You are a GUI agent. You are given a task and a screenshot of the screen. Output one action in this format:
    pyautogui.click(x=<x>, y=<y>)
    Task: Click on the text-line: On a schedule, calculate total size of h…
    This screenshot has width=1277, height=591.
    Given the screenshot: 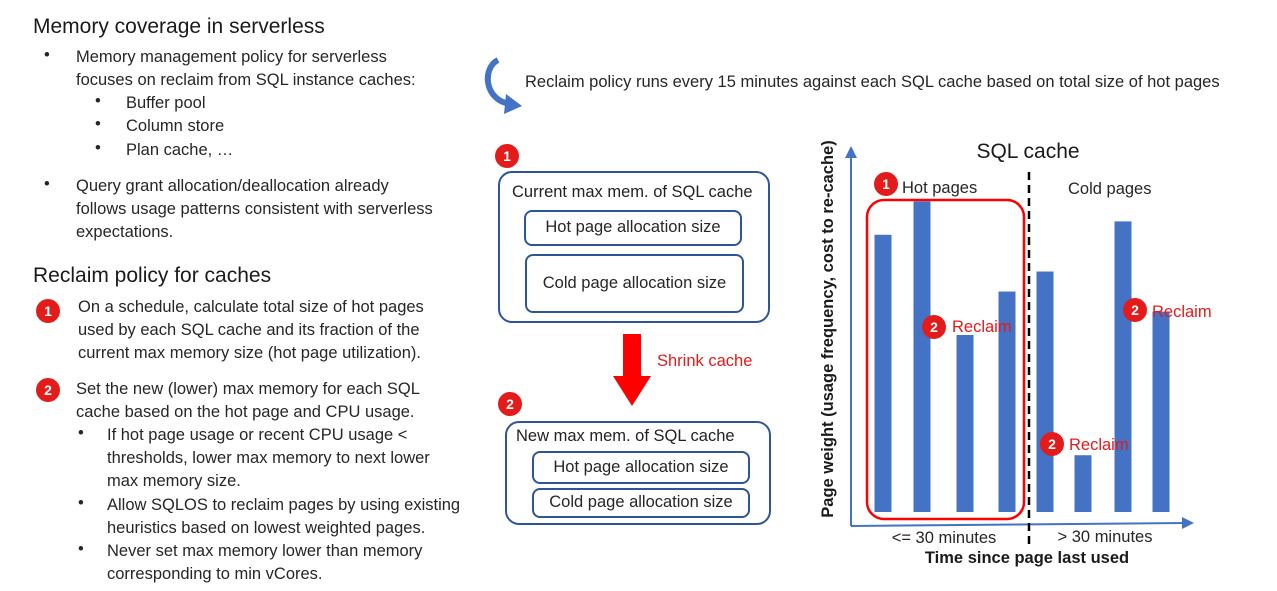 What is the action you would take?
    pyautogui.click(x=251, y=307)
    